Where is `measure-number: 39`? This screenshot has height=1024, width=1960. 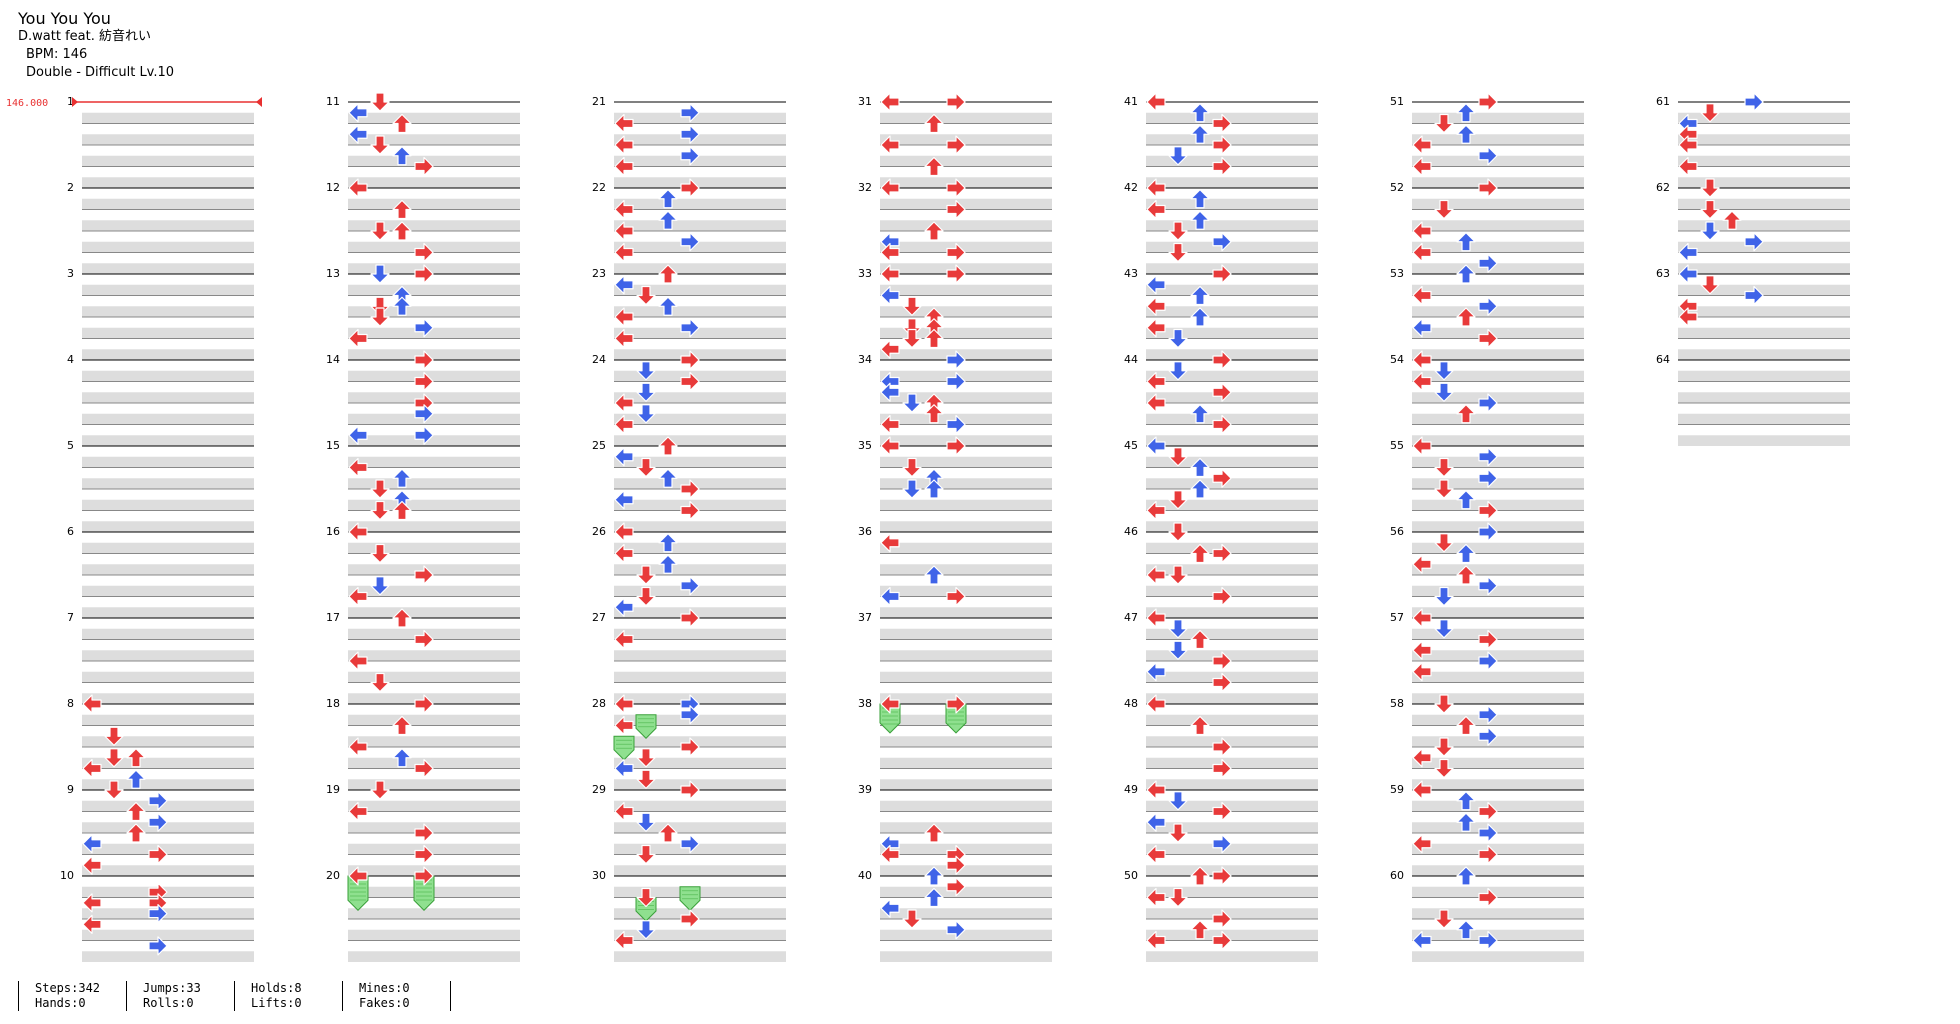 measure-number: 39 is located at coordinates (865, 789).